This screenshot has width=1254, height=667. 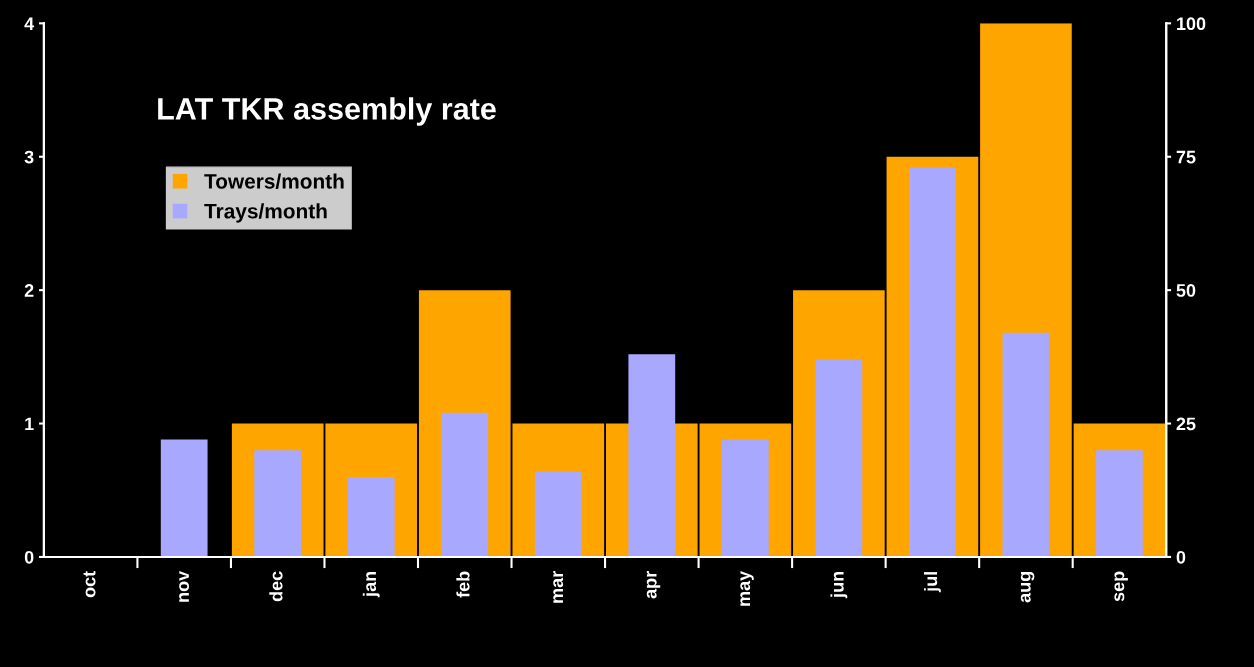 I want to click on x-tick-label: jul, so click(x=932, y=582).